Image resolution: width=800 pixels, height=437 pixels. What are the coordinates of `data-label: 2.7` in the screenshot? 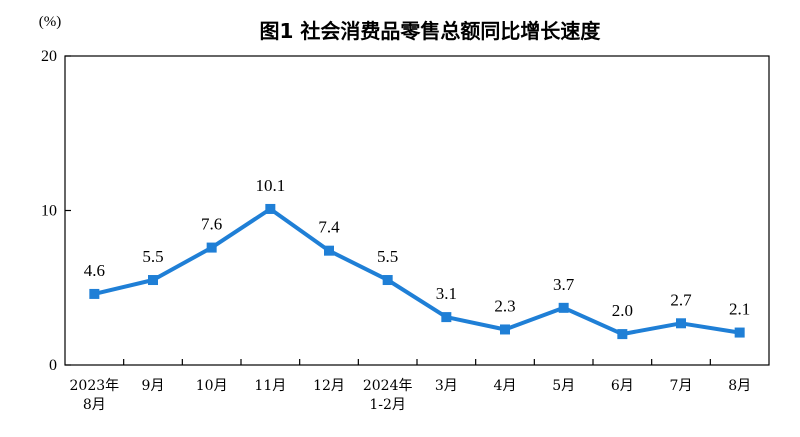 It's located at (681, 299).